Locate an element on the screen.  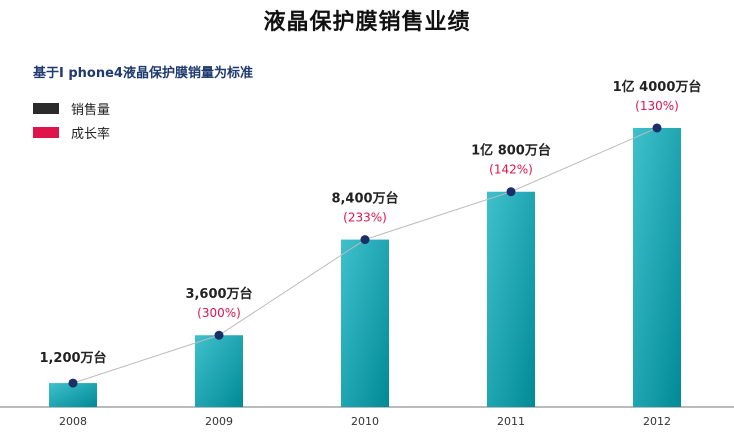
data-label-sales: 1亿 800万台 is located at coordinates (511, 151).